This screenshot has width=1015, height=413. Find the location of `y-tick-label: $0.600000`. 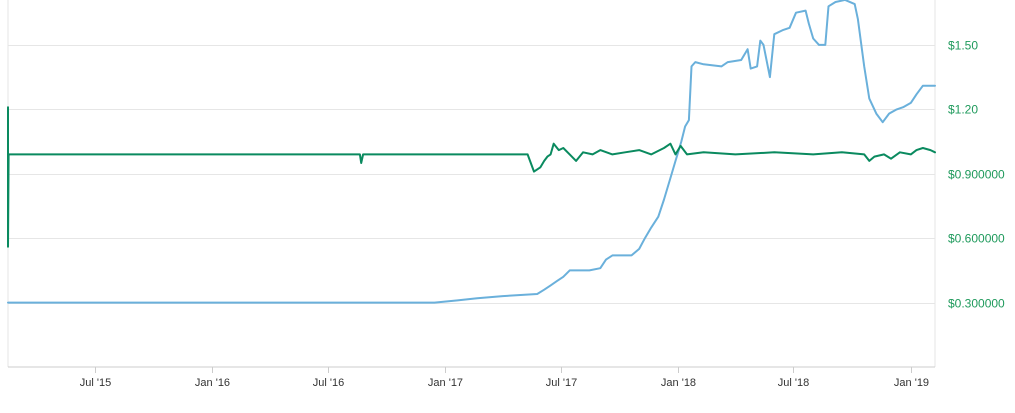

y-tick-label: $0.600000 is located at coordinates (976, 239).